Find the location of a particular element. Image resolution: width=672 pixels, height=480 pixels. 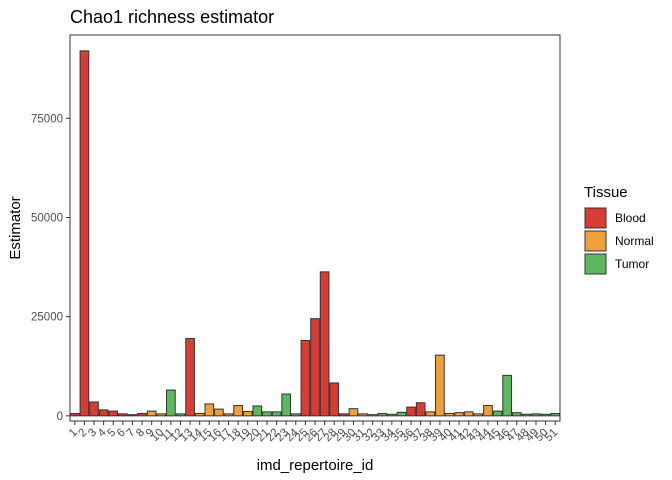

legend-key-tumor is located at coordinates (595, 264).